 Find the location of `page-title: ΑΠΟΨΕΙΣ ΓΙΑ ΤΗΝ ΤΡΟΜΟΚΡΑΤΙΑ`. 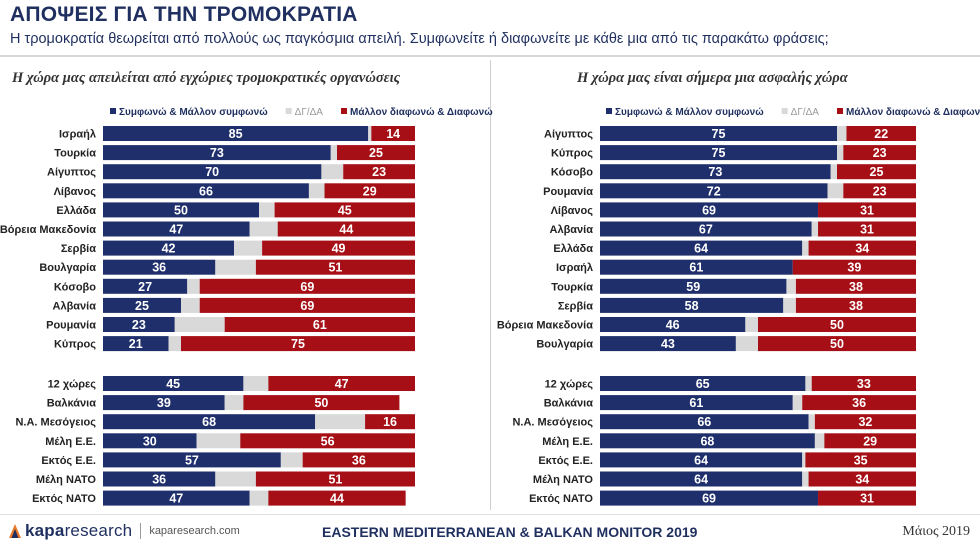

page-title: ΑΠΟΨΕΙΣ ΓΙΑ ΤΗΝ ΤΡΟΜΟΚΡΑΤΙΑ is located at coordinates (184, 14).